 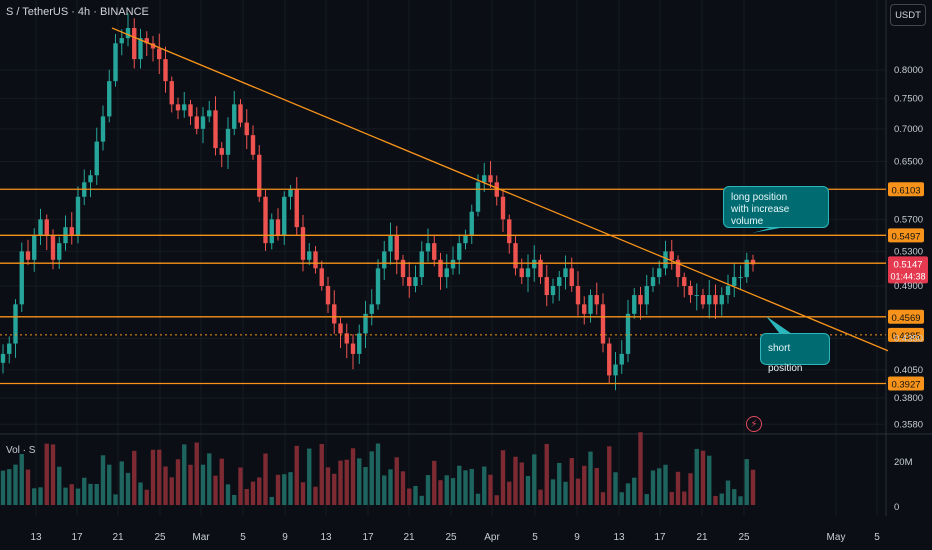 What do you see at coordinates (744, 537) in the screenshot?
I see `time-tick-label: 25` at bounding box center [744, 537].